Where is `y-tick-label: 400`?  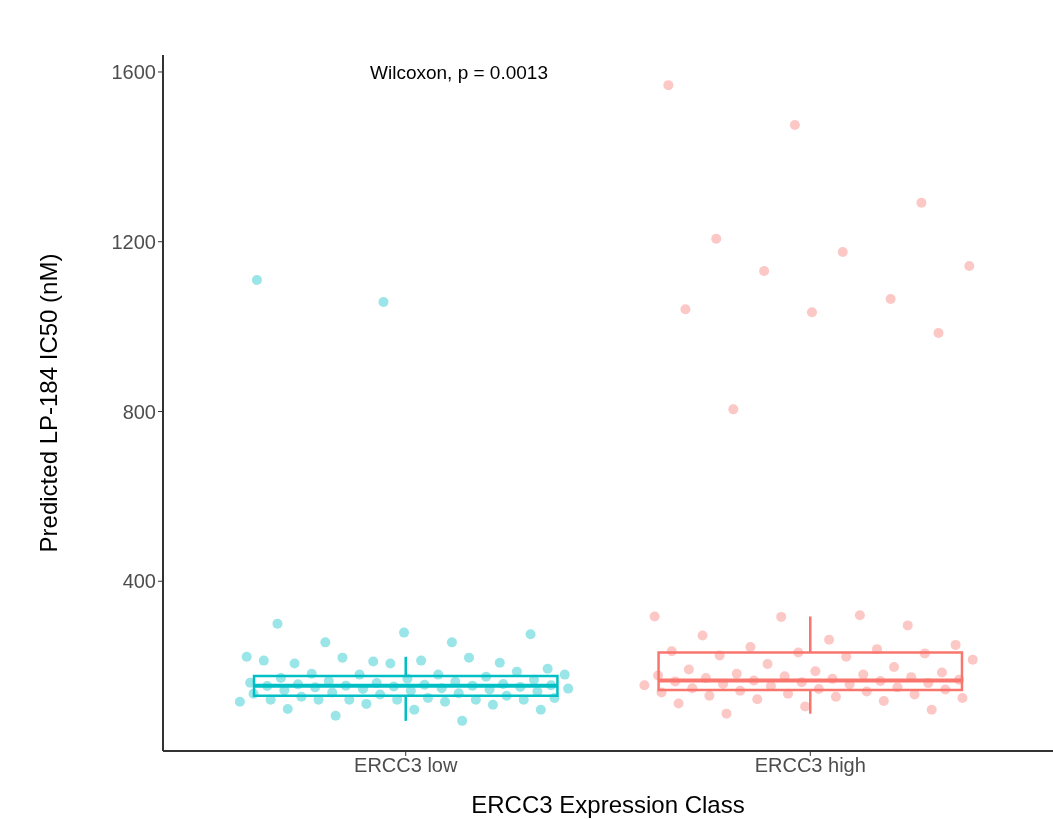 y-tick-label: 400 is located at coordinates (139, 581).